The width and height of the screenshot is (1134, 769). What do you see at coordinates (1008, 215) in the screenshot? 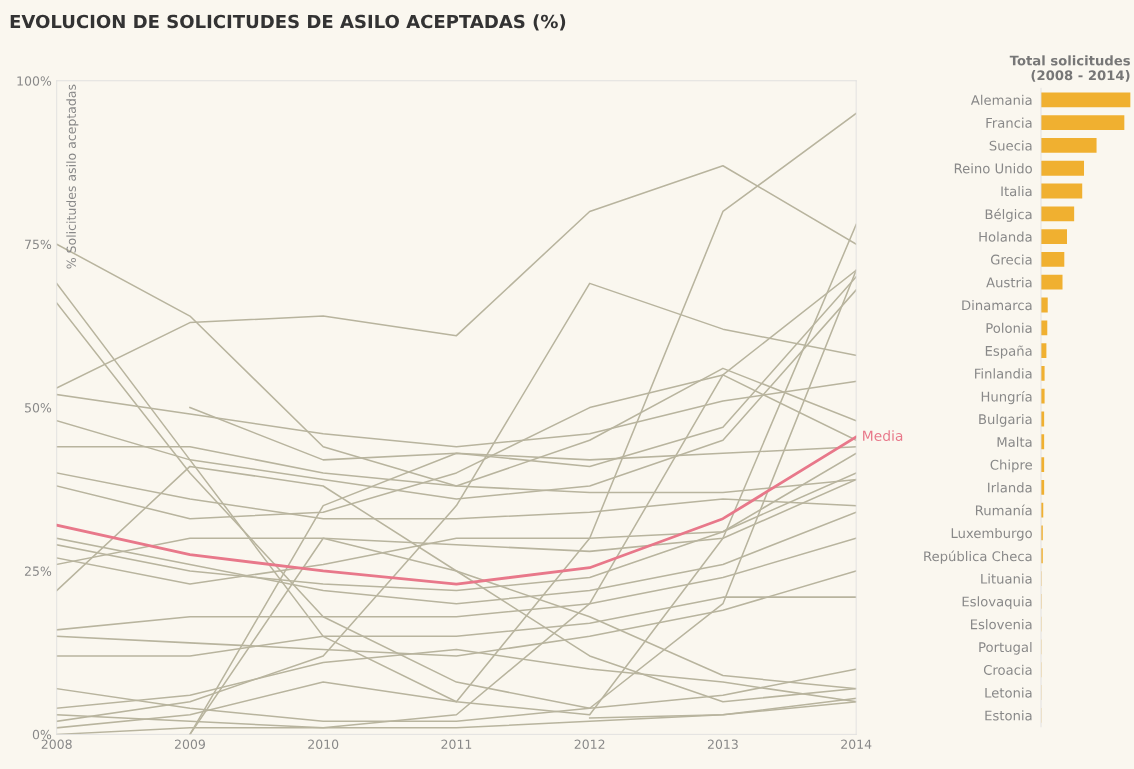
I see `y-tick-label: Bélgica` at bounding box center [1008, 215].